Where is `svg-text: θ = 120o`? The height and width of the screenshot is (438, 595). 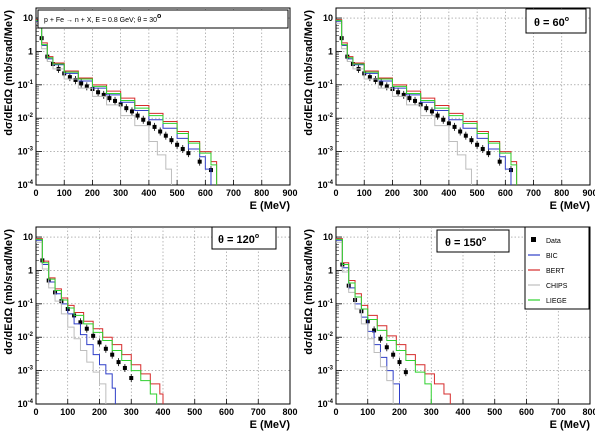
svg-text: θ = 120o is located at coordinates (238, 239).